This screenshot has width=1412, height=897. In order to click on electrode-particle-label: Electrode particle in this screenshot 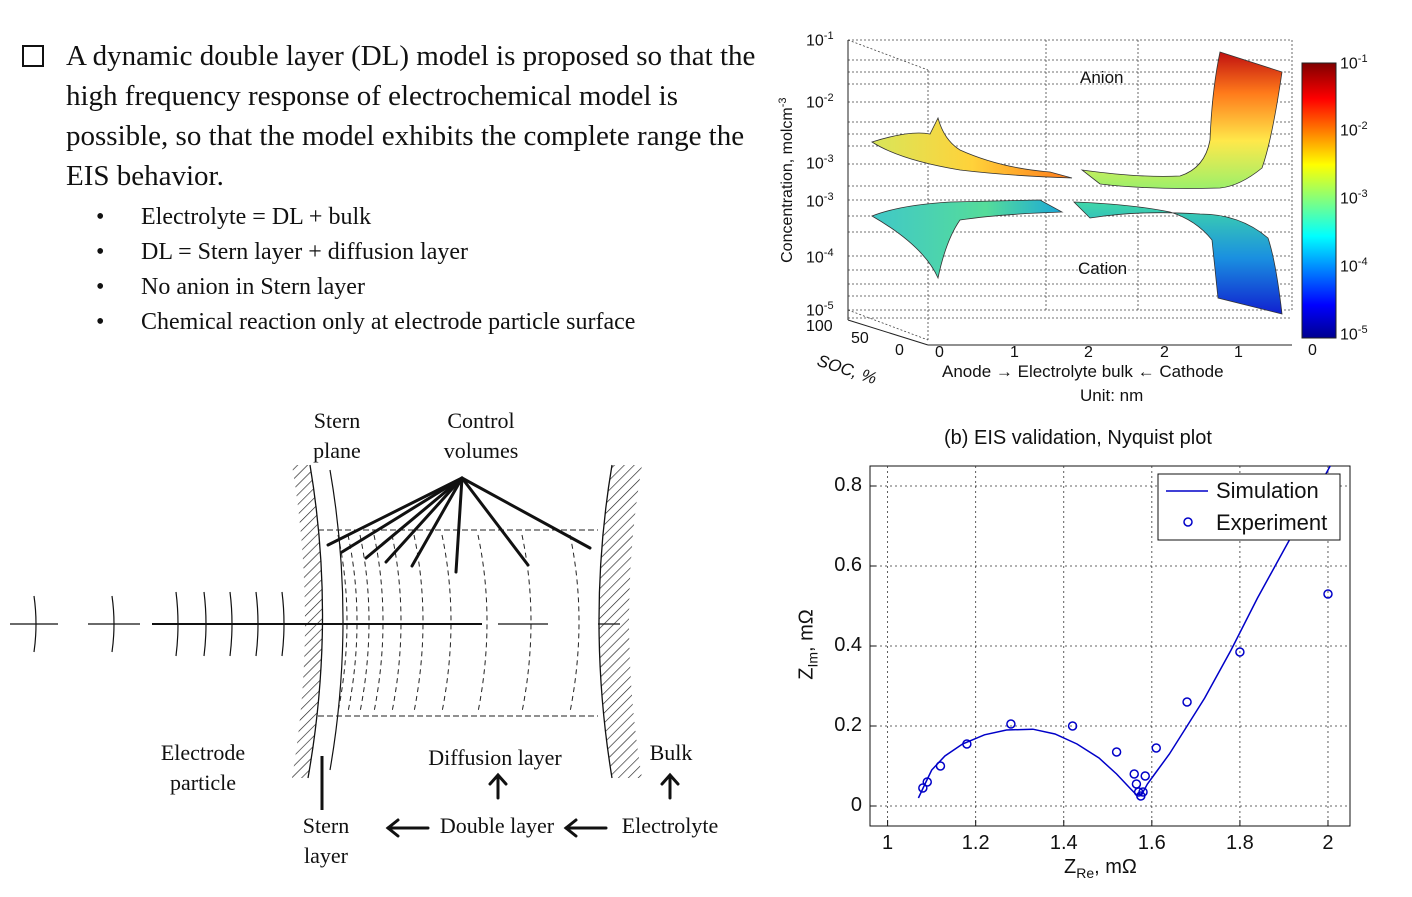, I will do `click(203, 767)`.